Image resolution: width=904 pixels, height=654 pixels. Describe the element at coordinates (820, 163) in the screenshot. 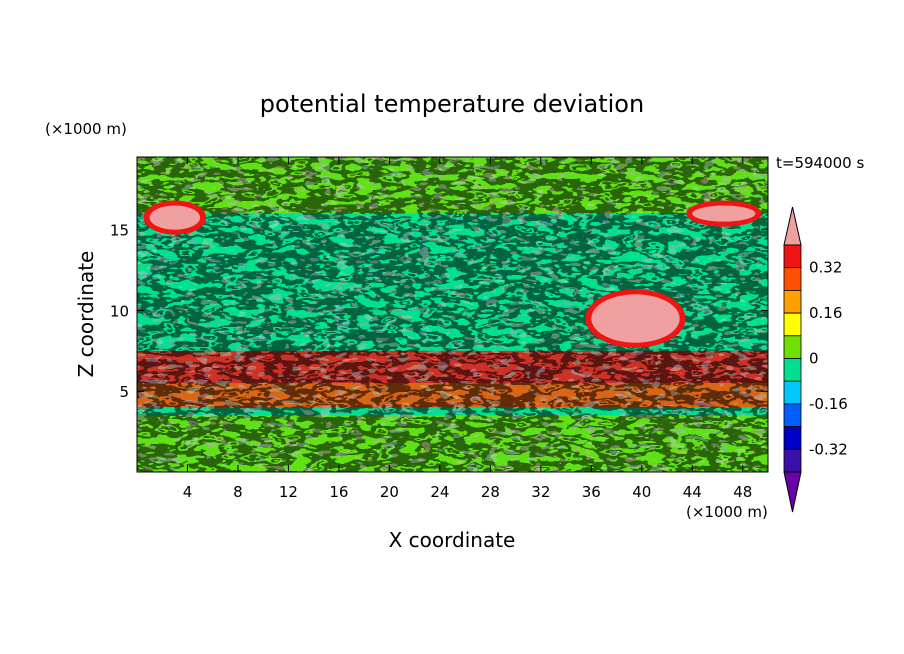

I see `time-label: t=594000 s` at that location.